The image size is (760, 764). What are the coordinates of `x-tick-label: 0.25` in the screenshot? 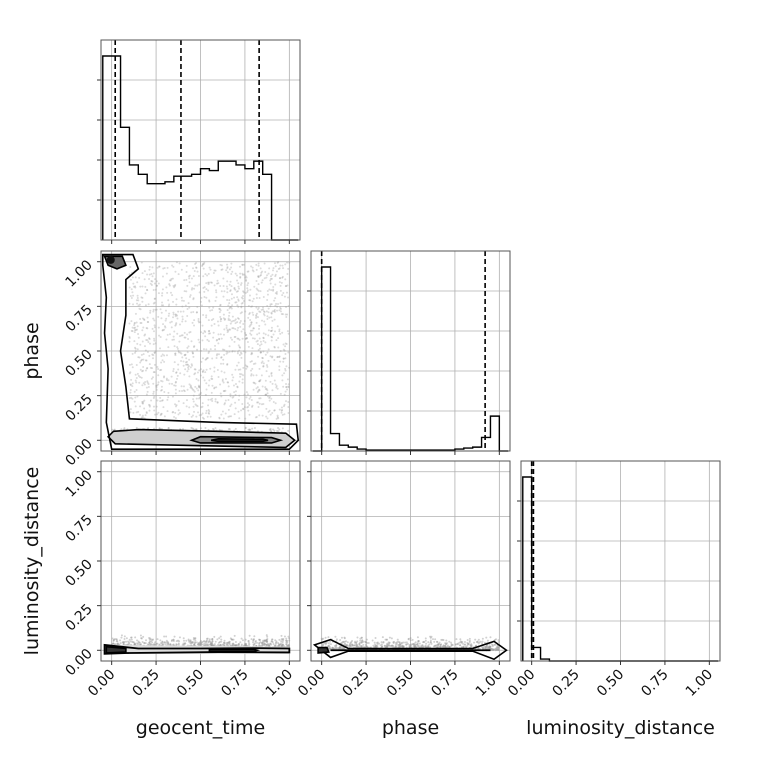 It's located at (146, 683).